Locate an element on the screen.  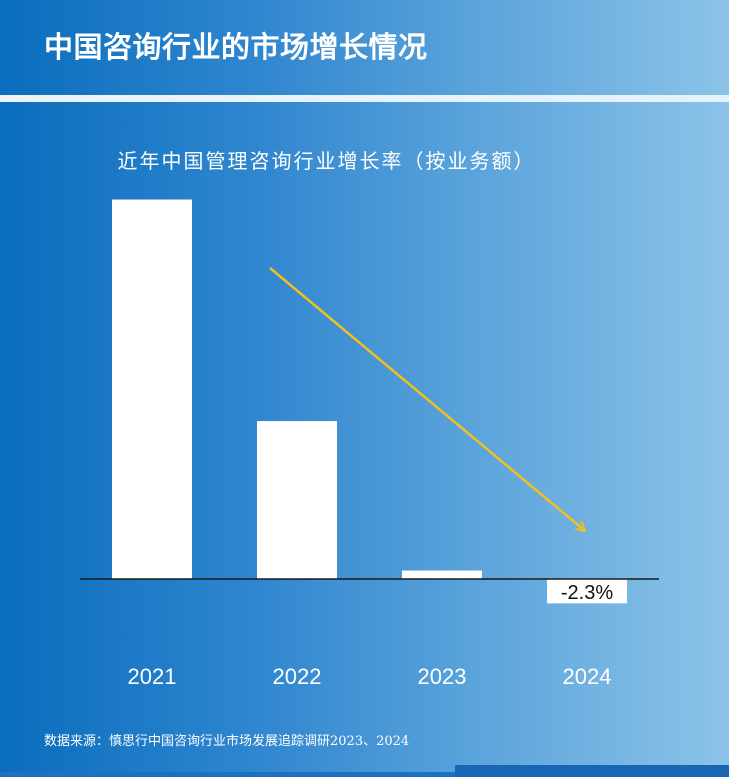
bar-2021 is located at coordinates (152, 389).